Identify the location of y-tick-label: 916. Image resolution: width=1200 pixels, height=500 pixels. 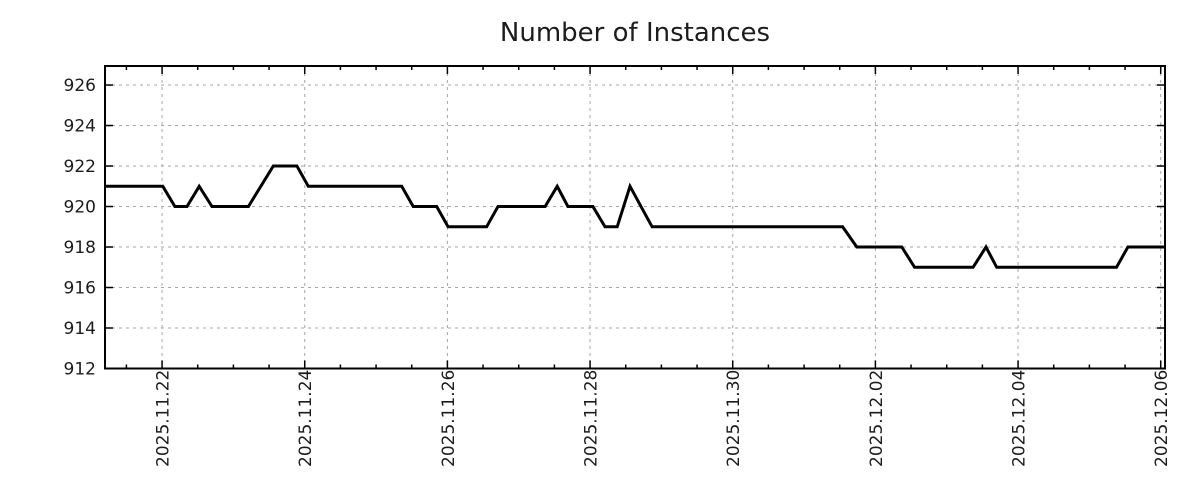
(80, 289).